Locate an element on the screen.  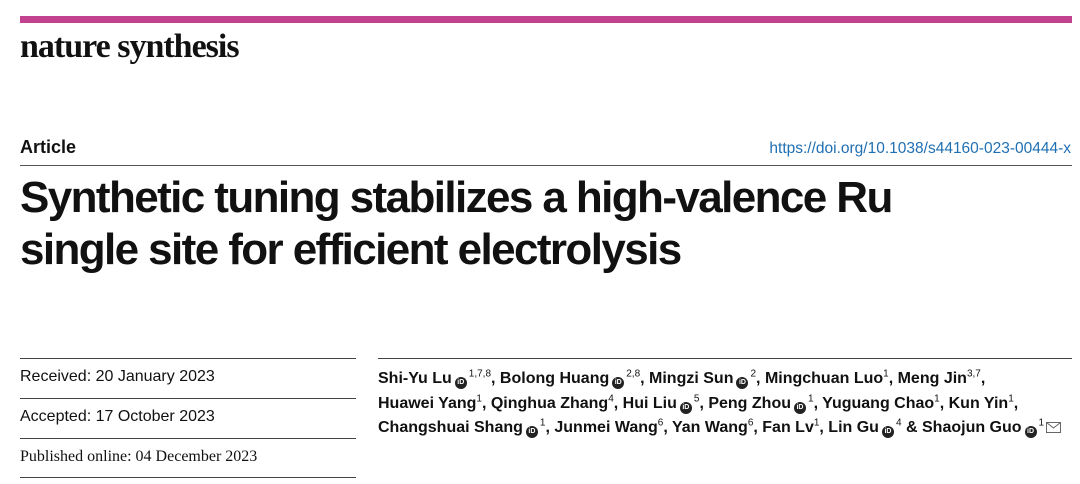
journal-name: nature synthesis is located at coordinates (130, 46).